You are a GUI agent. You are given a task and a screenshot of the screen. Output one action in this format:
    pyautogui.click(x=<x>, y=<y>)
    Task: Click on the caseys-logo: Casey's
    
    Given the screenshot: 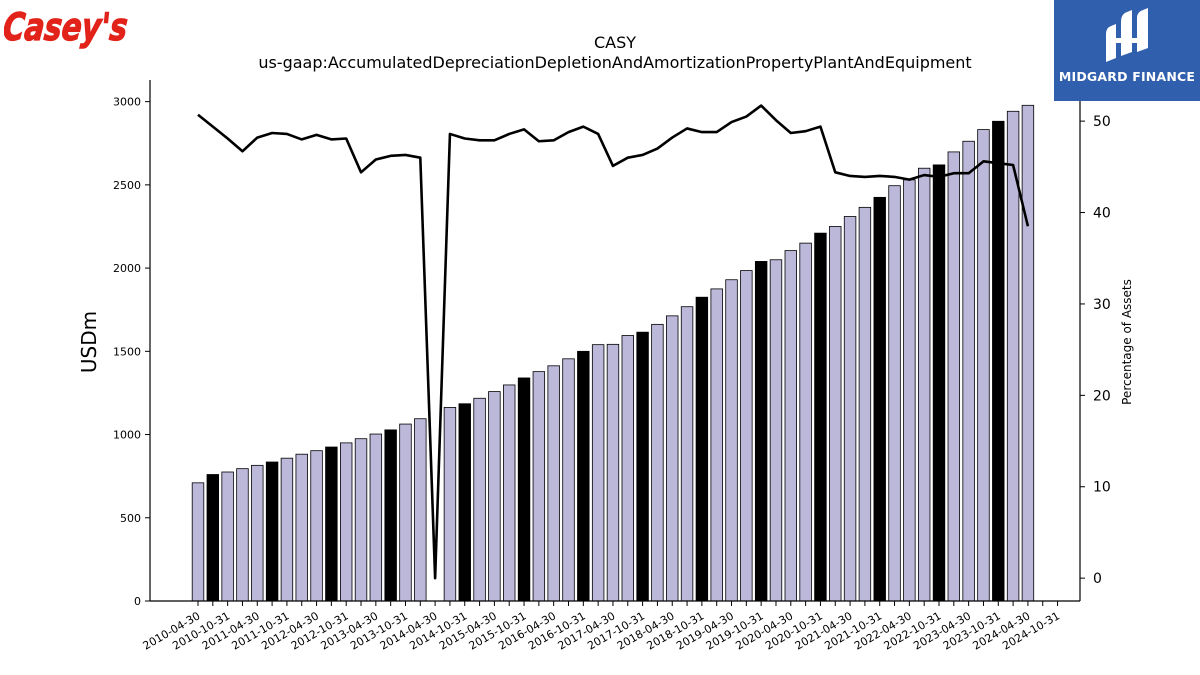 What is the action you would take?
    pyautogui.click(x=67, y=30)
    